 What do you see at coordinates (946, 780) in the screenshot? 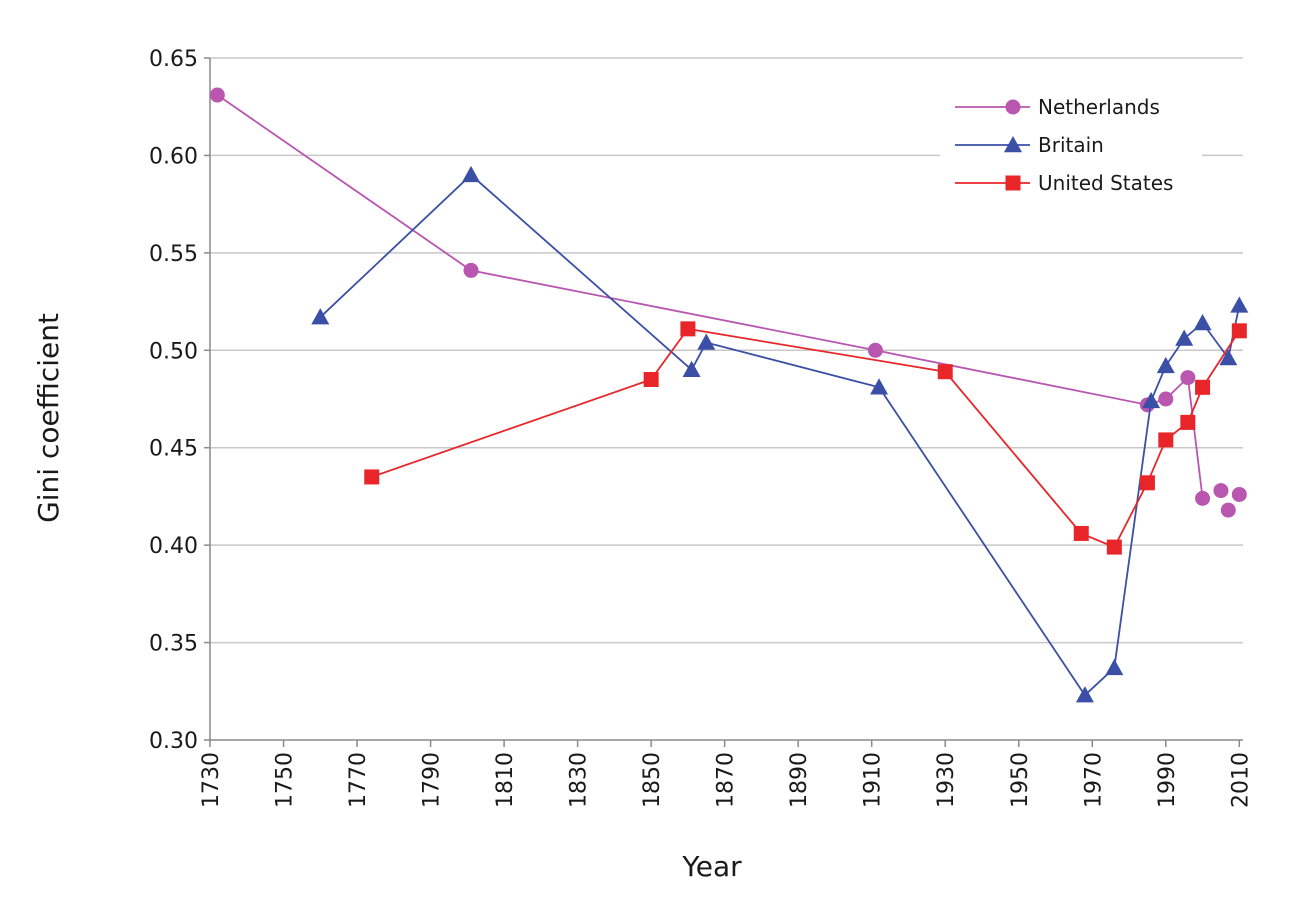
I see `x-tick-label: 1930` at bounding box center [946, 780].